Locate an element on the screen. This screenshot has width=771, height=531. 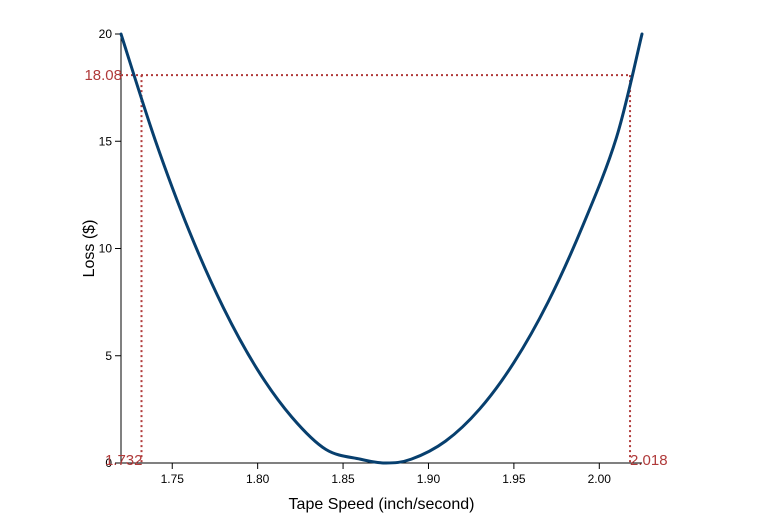
x-low-annotation: 1.732 is located at coordinates (124, 460).